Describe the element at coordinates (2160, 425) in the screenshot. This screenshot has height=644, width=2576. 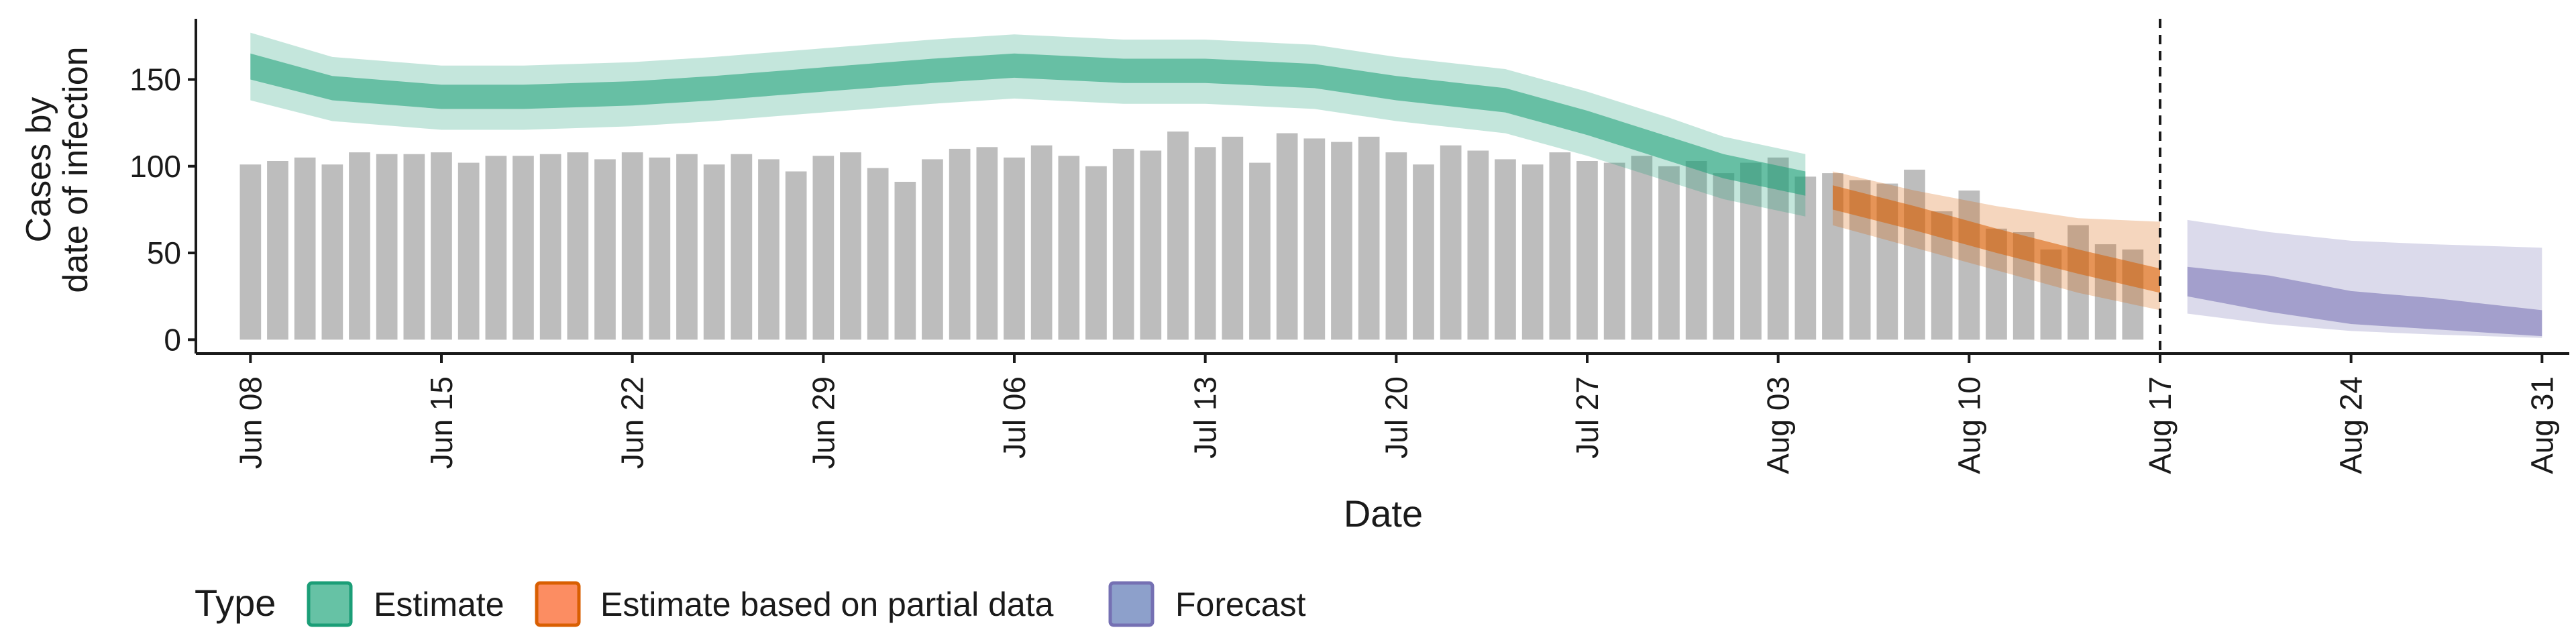
I see `x-tick-label: Aug 17` at that location.